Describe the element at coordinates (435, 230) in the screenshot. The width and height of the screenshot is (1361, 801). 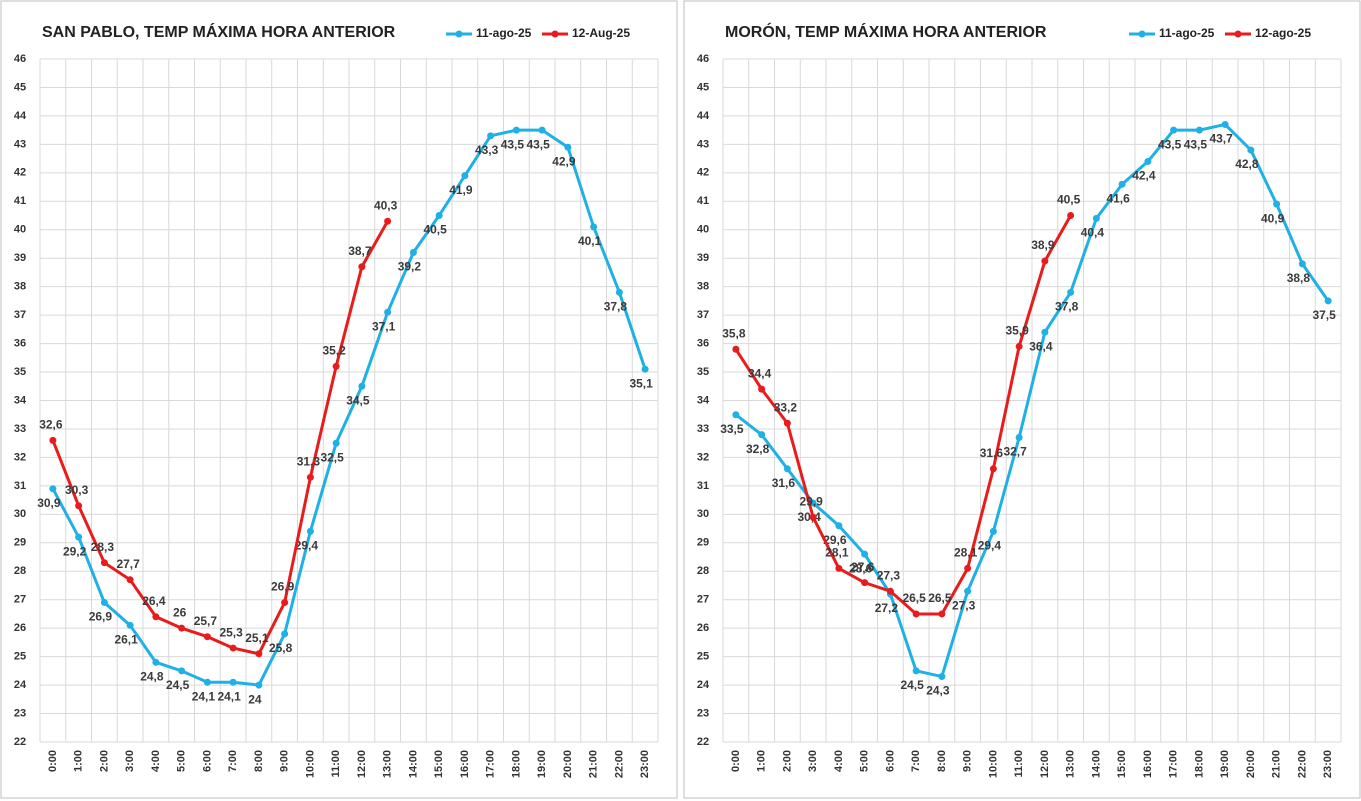
I see `data-label: 40,5` at that location.